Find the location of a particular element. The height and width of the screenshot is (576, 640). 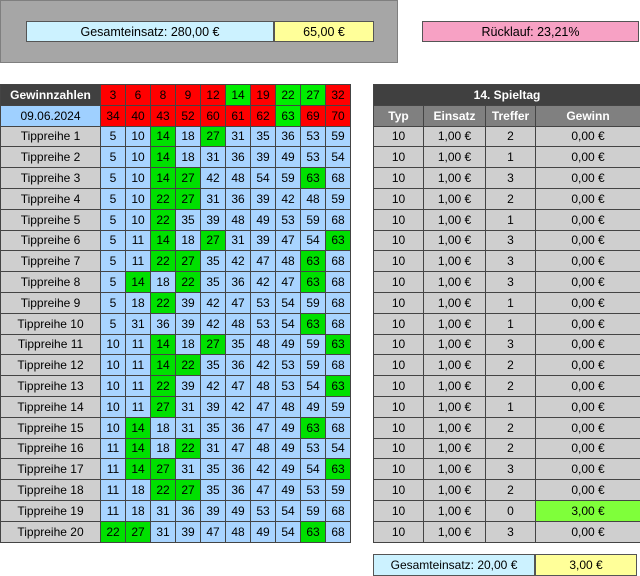

column-header-gewinn: Gewinn is located at coordinates (587, 115).